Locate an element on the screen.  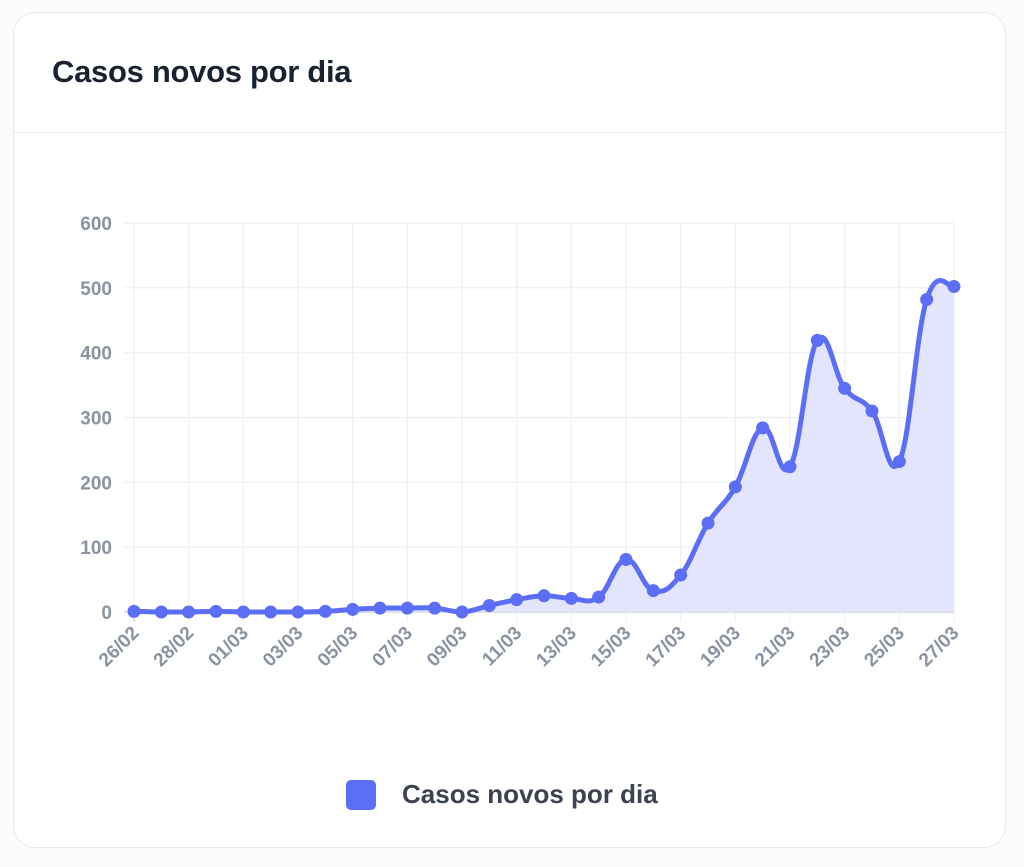
y-tick-label: 200 is located at coordinates (96, 483).